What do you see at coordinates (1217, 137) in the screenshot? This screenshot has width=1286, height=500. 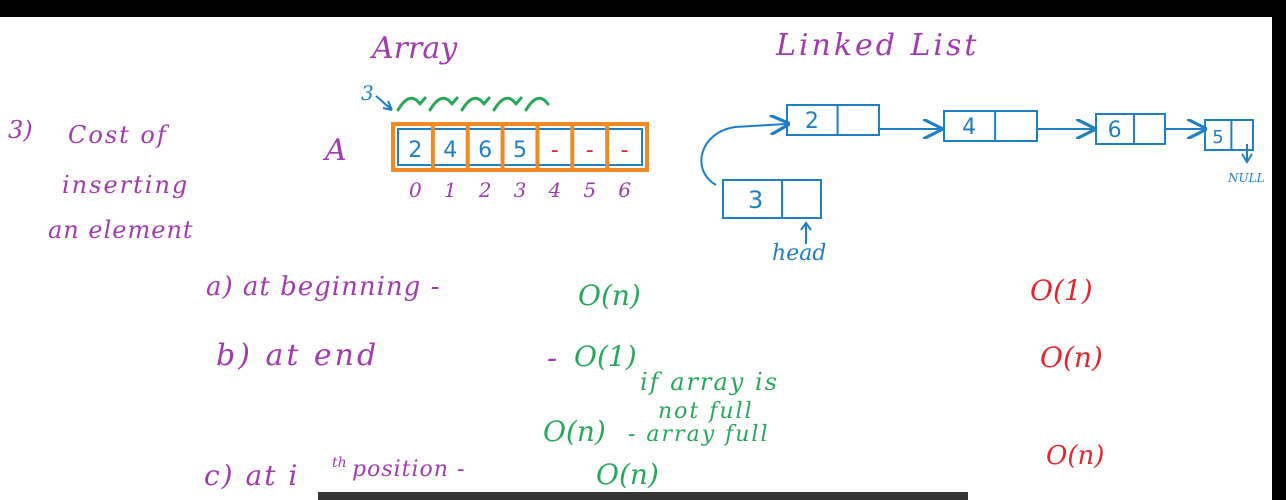 I see `list-node-value: 5` at bounding box center [1217, 137].